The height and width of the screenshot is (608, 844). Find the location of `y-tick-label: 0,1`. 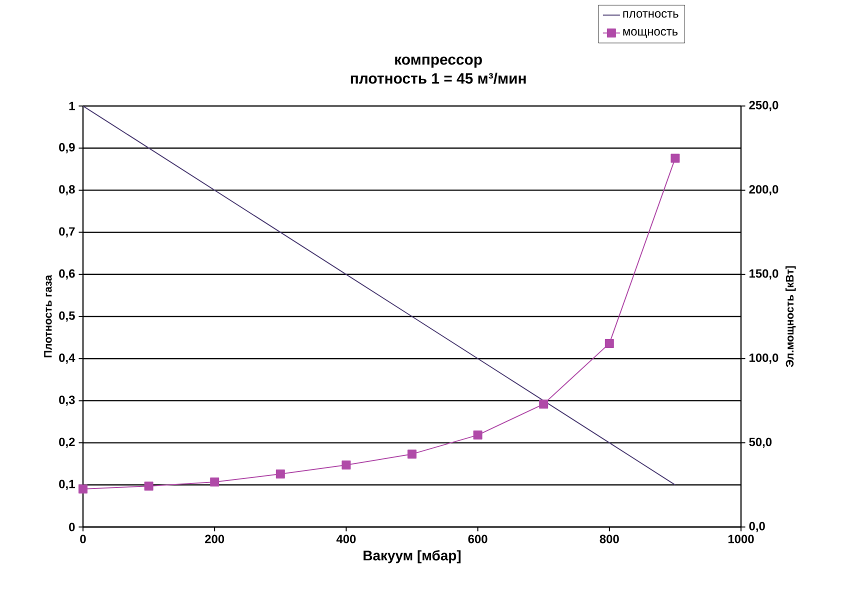

y-tick-label: 0,1 is located at coordinates (67, 485).